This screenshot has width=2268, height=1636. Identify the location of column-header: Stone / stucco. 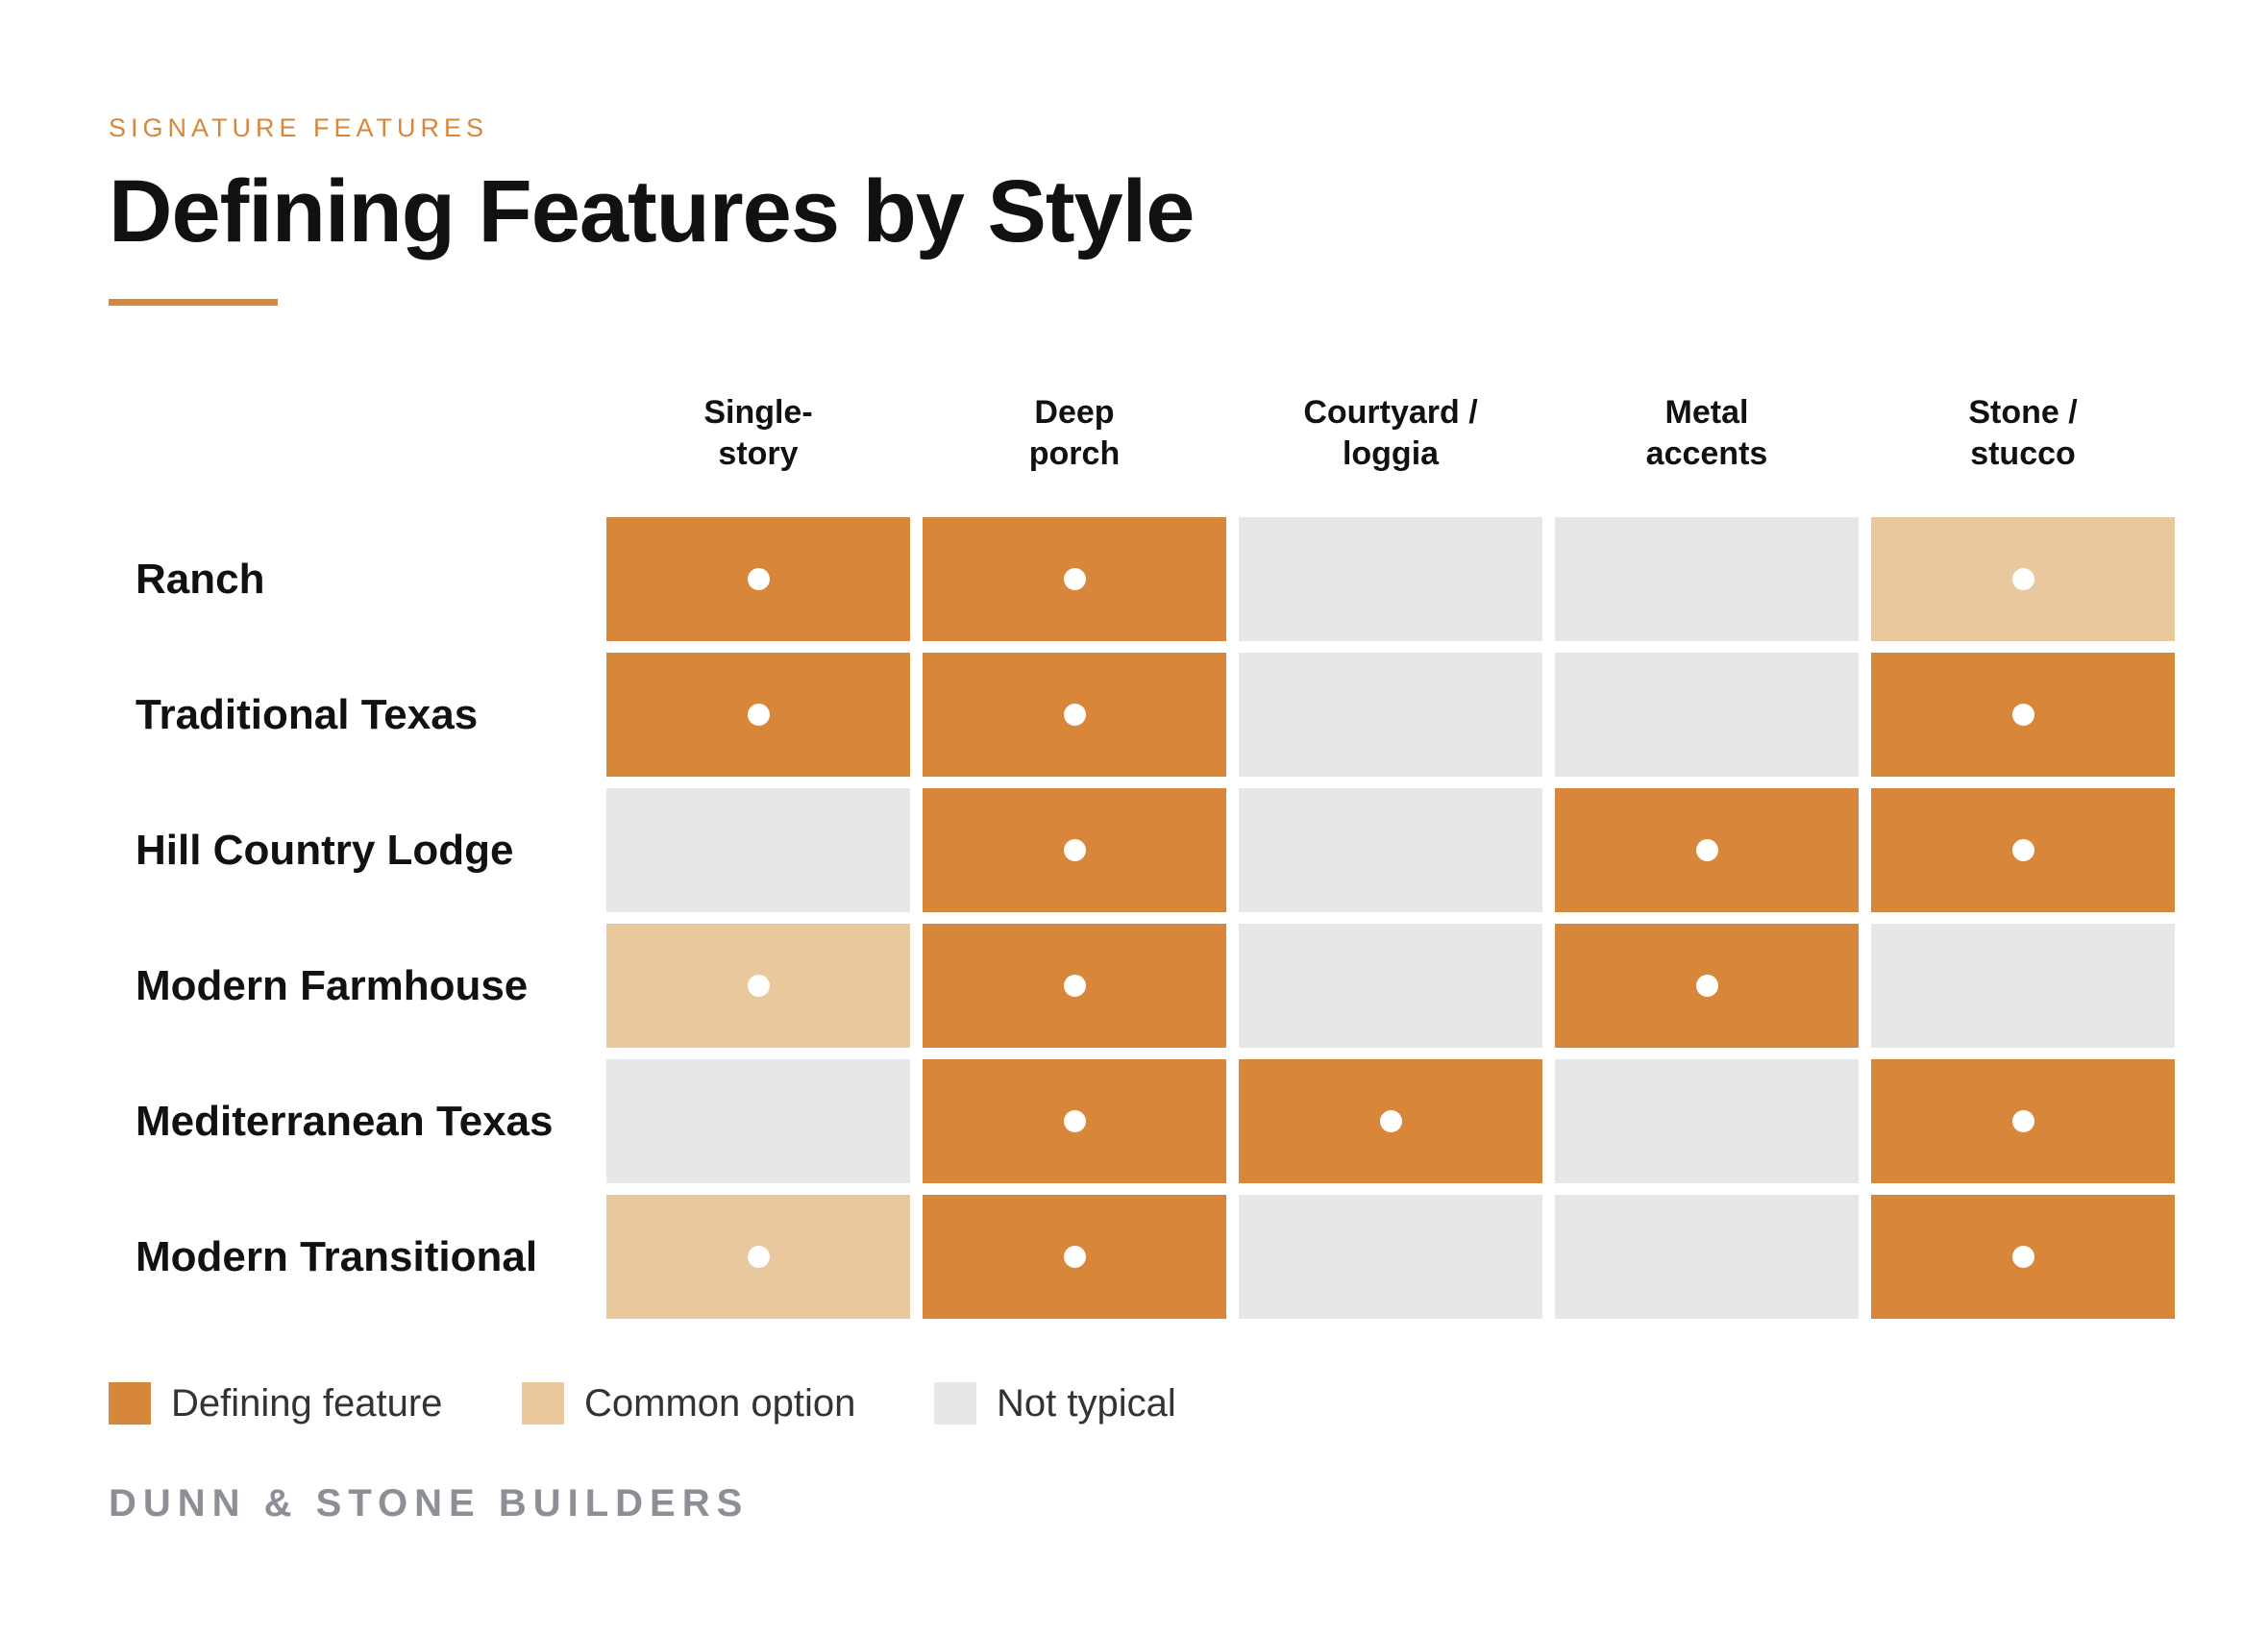
(2023, 434).